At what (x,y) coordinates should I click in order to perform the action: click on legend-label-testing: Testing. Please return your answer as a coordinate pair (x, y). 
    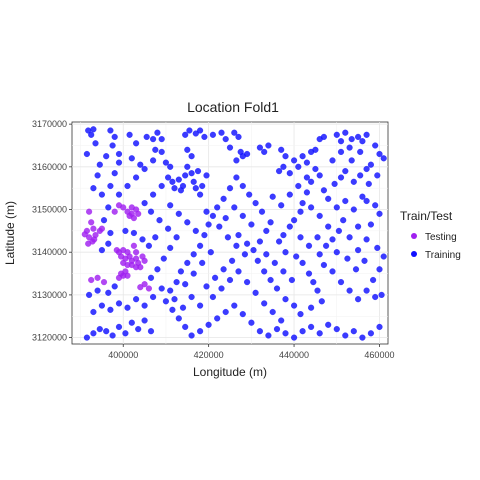
    Looking at the image, I should click on (441, 237).